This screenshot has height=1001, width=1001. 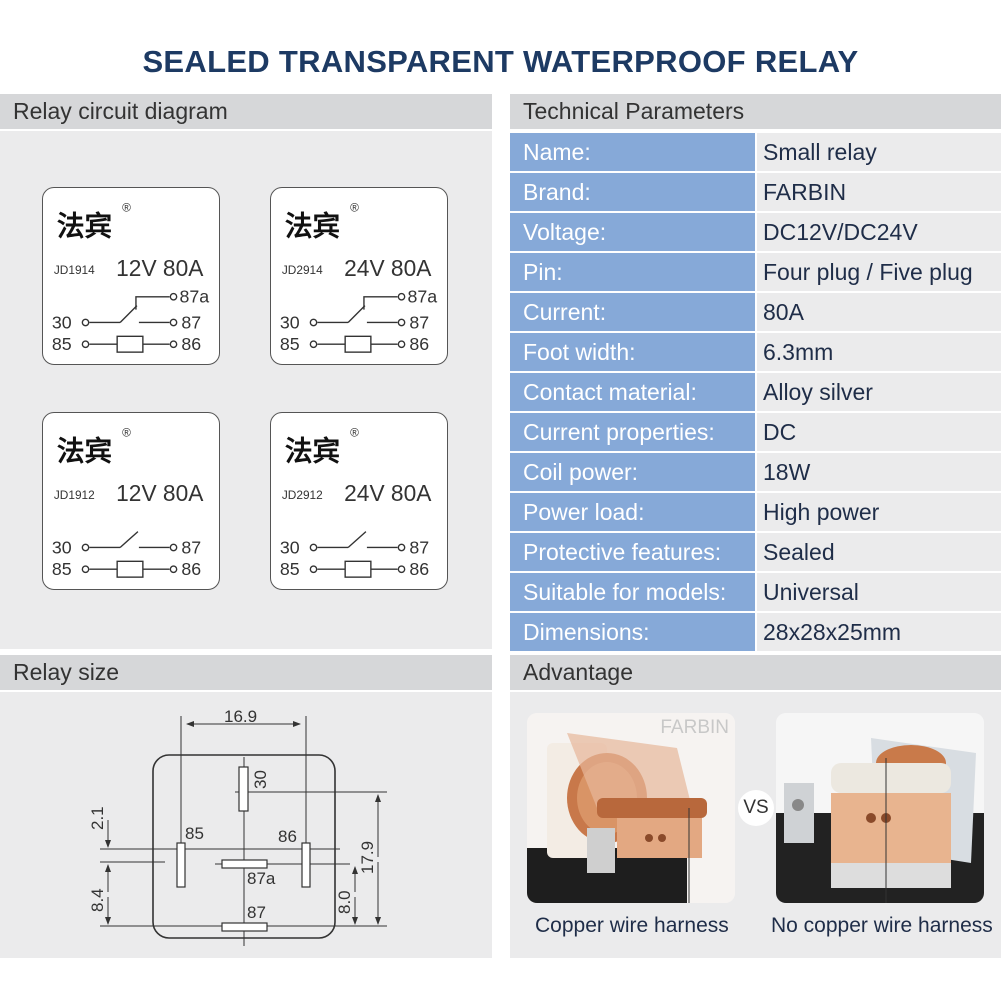 I want to click on param-row: Protective features: Sealed, so click(x=755, y=552).